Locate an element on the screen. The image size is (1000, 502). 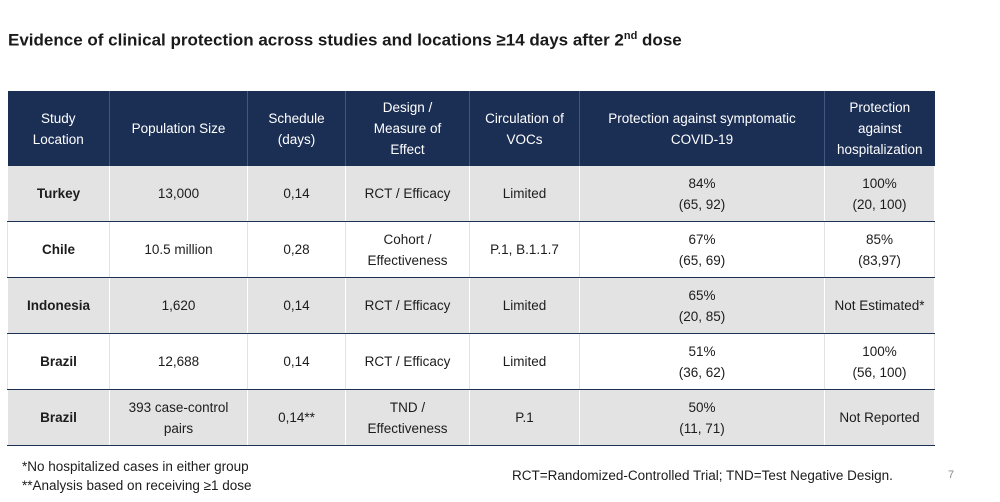
header-design: Design / Measure of Effect is located at coordinates (407, 128).